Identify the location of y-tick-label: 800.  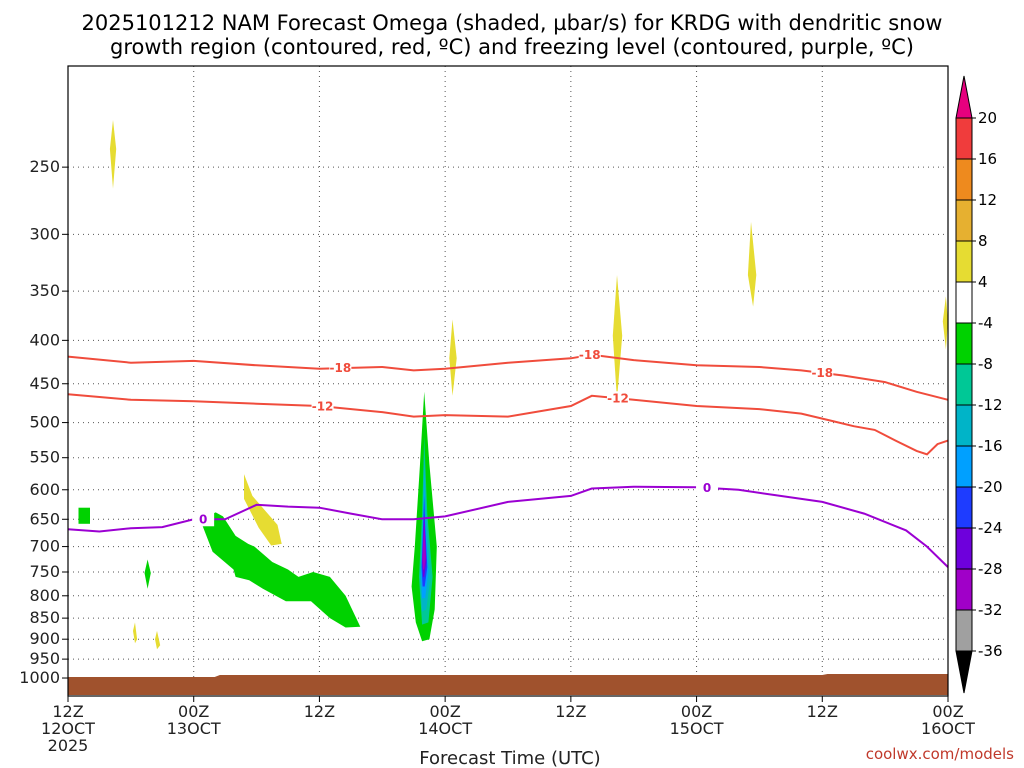
(44, 595).